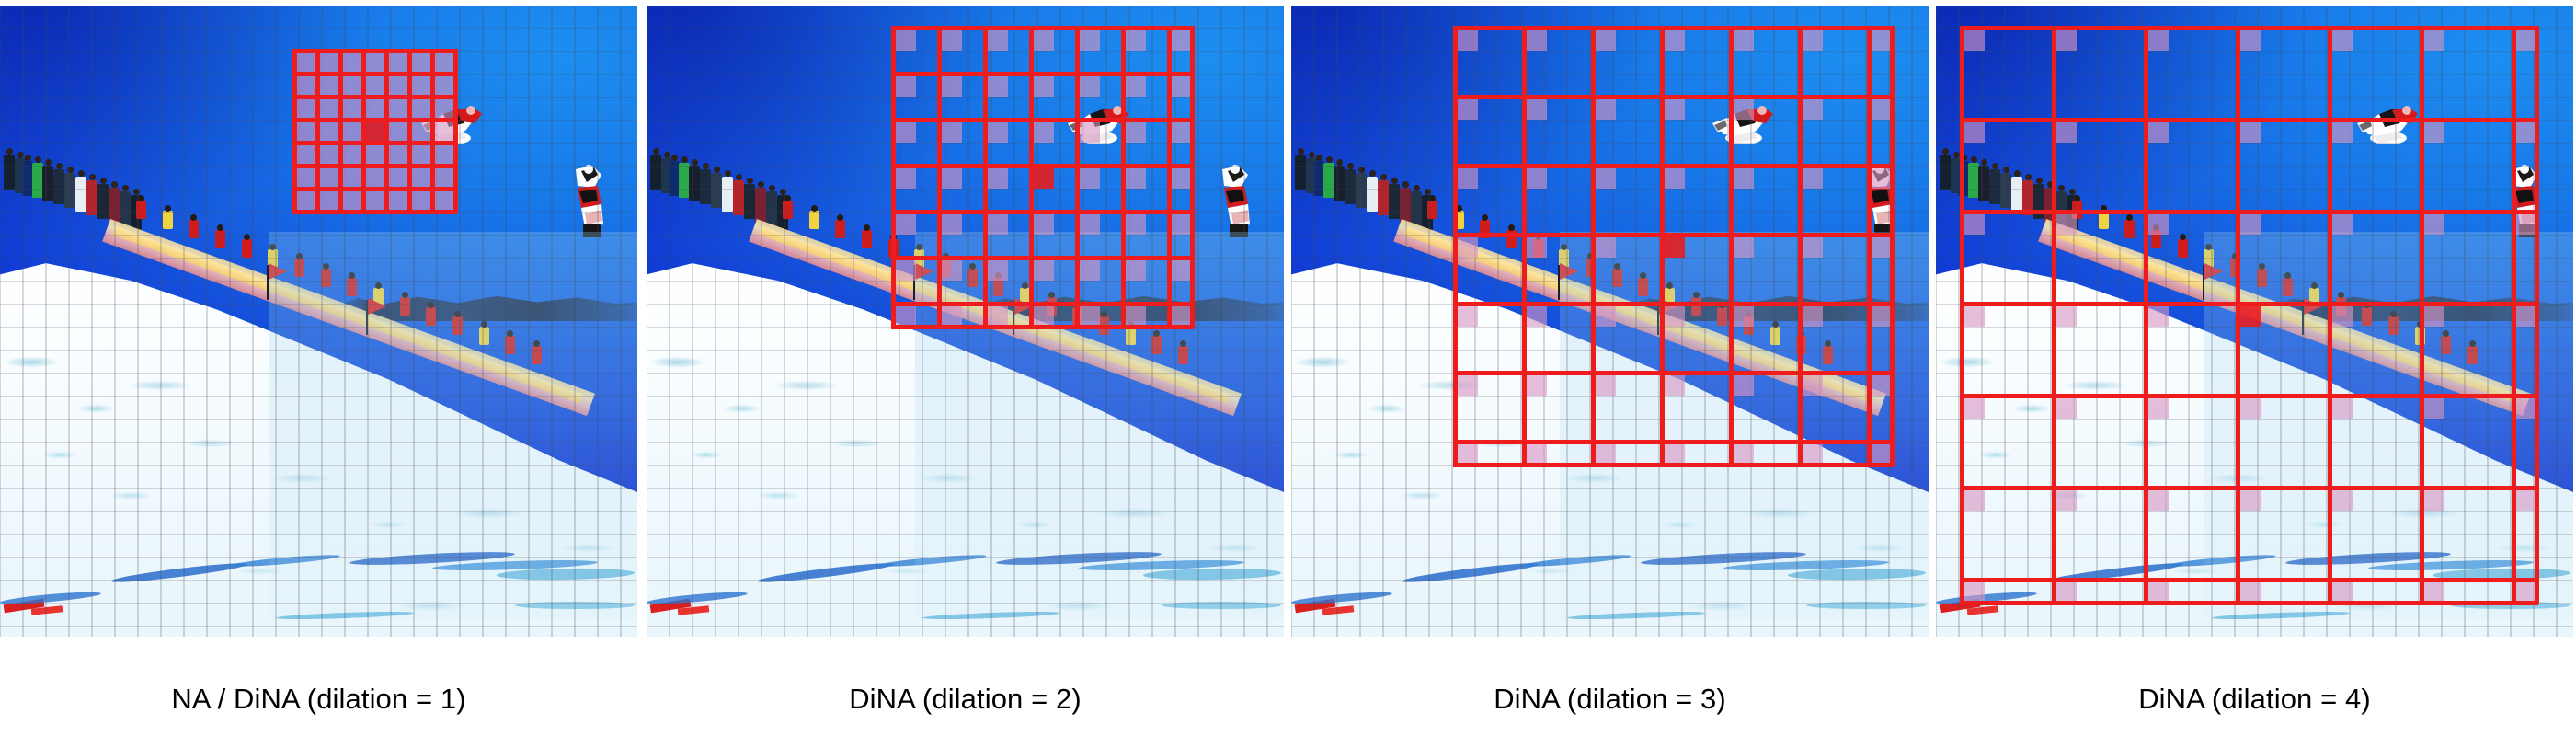  Describe the element at coordinates (966, 699) in the screenshot. I see `caption-dilation-2: DiNA (dilation = 2)` at that location.